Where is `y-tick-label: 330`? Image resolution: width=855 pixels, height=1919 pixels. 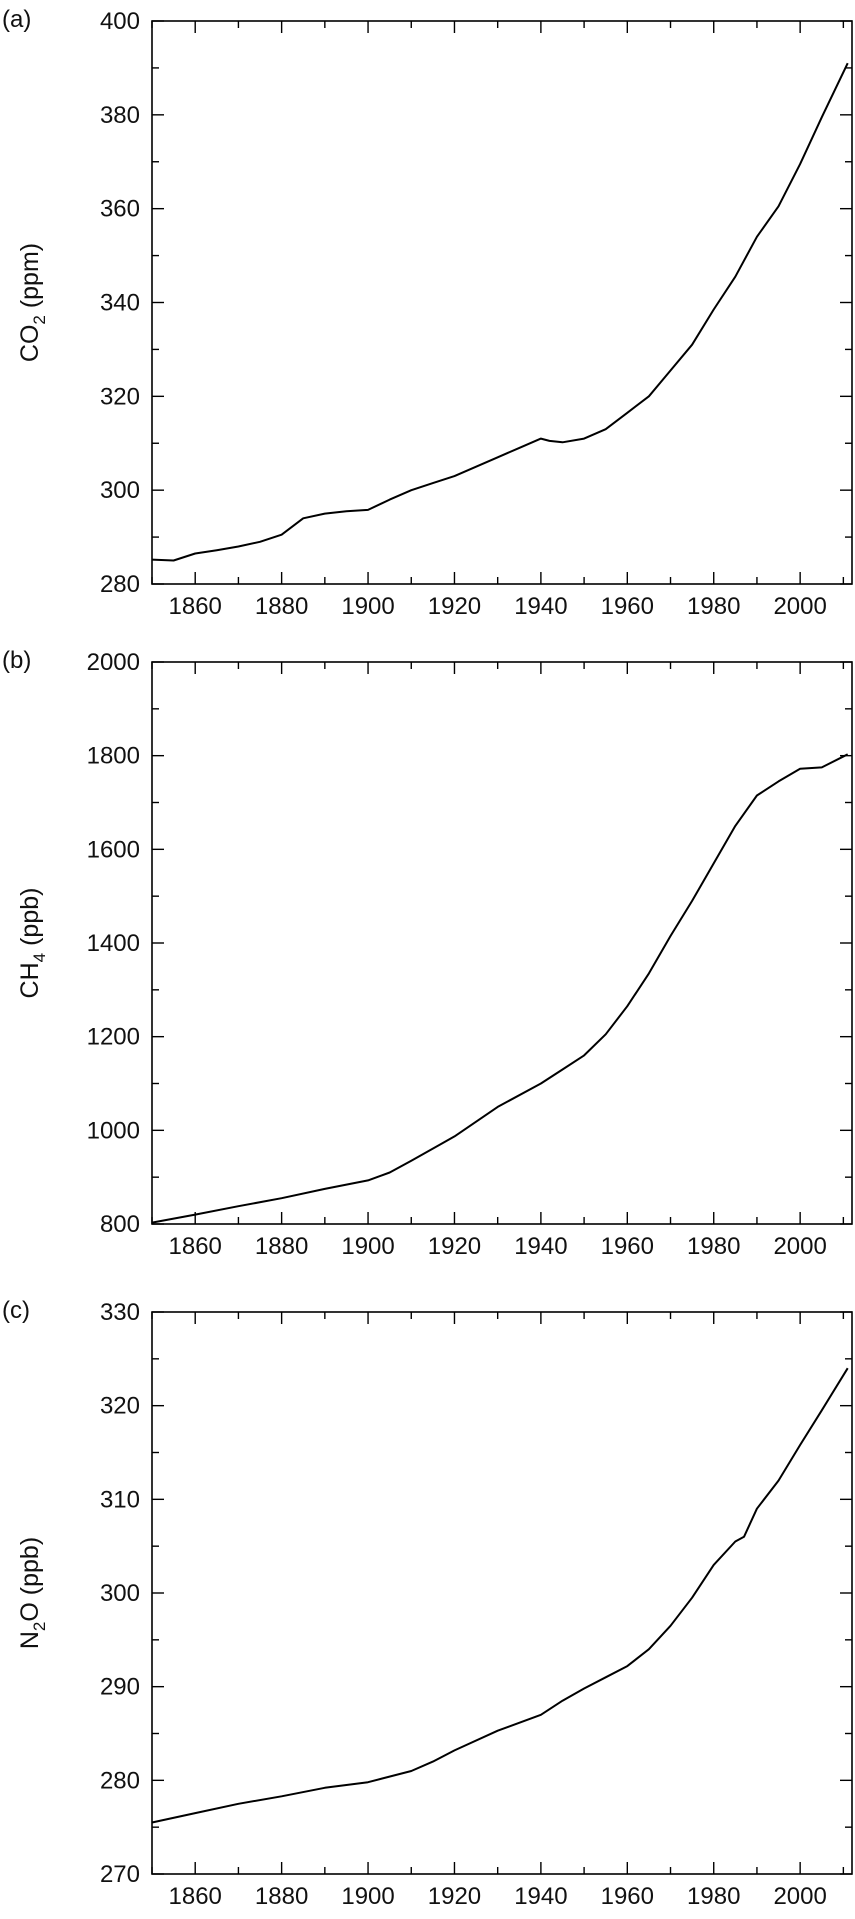
y-tick-label: 330 is located at coordinates (120, 1312).